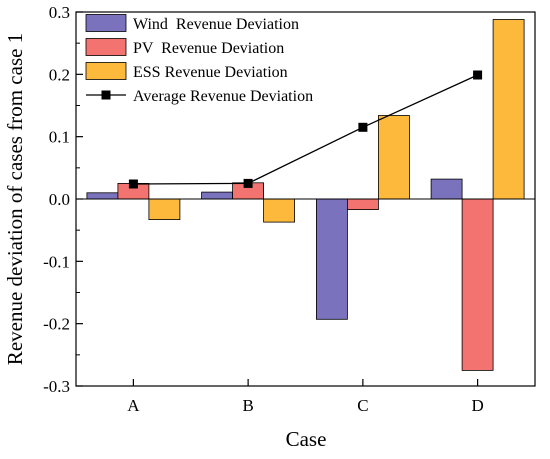 Image resolution: width=550 pixels, height=459 pixels. What do you see at coordinates (56, 324) in the screenshot?
I see `y-tick-label: -0.2` at bounding box center [56, 324].